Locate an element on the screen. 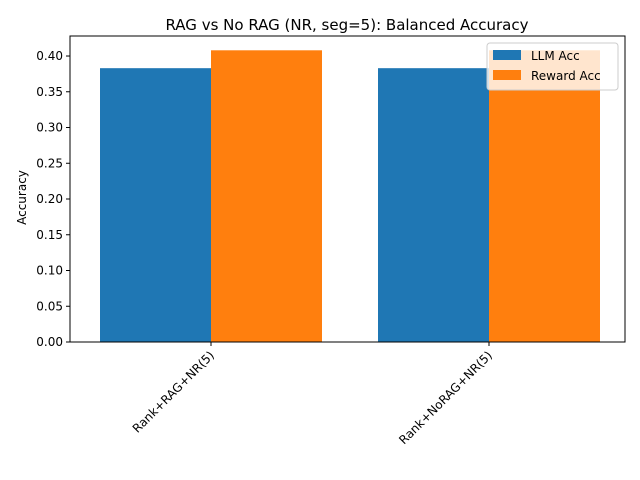 The height and width of the screenshot is (480, 640). x-tick-label: Rank+NoRAG+NR(5) is located at coordinates (445, 397).